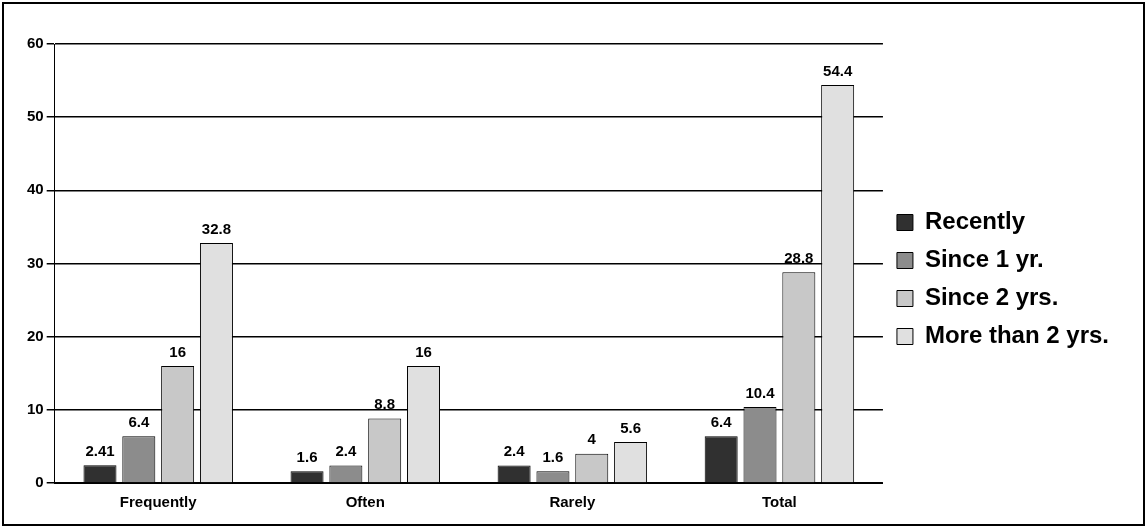  Describe the element at coordinates (158, 502) in the screenshot. I see `x-tick-label: Frequently` at that location.